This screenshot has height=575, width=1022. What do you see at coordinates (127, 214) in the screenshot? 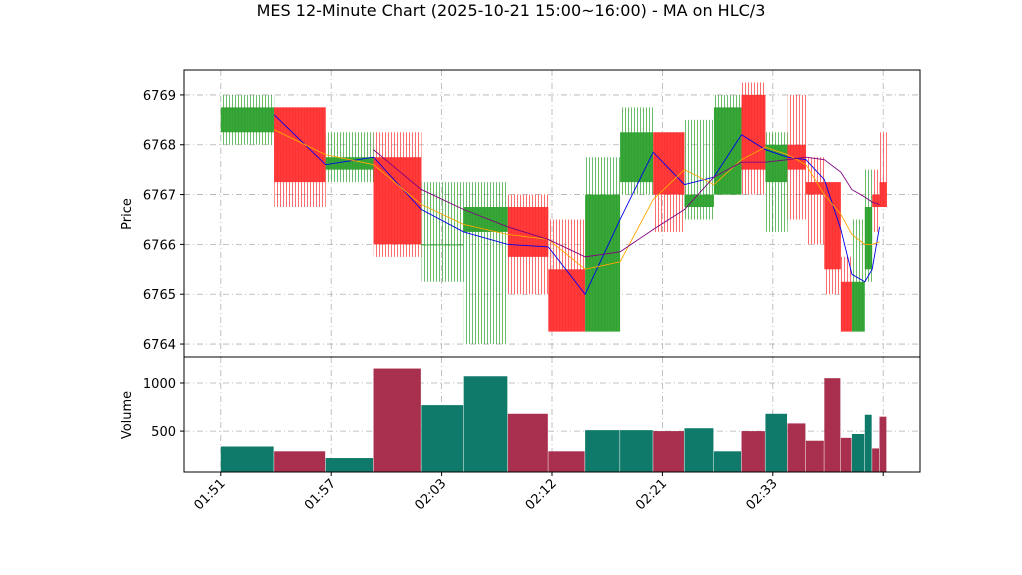
I see `y-axis-label: Price` at bounding box center [127, 214].